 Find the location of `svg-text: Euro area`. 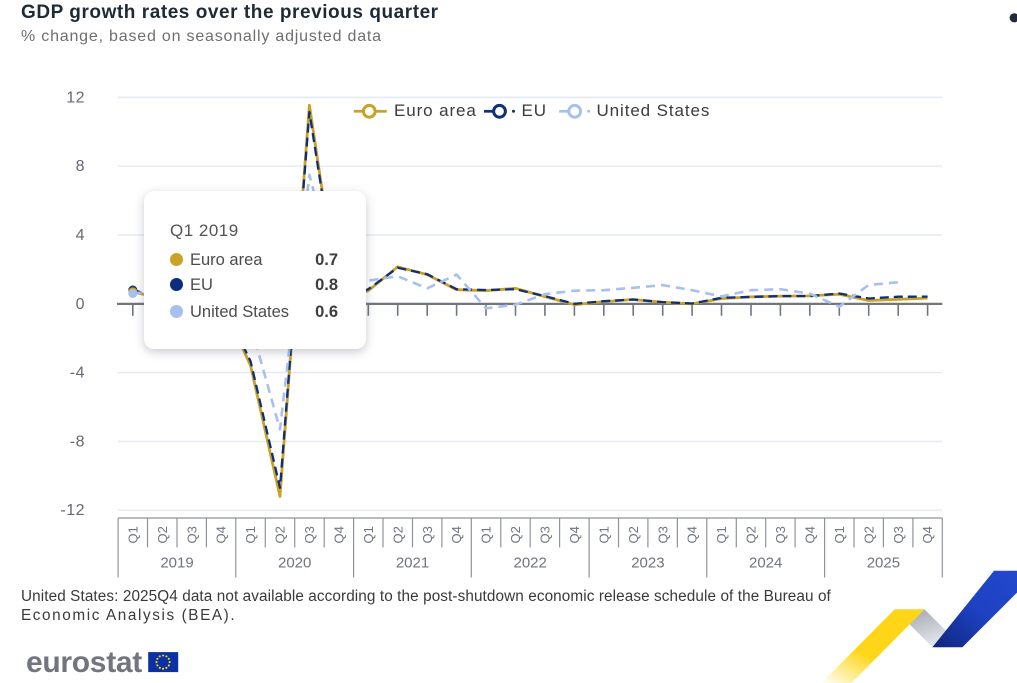

svg-text: Euro area is located at coordinates (435, 110).